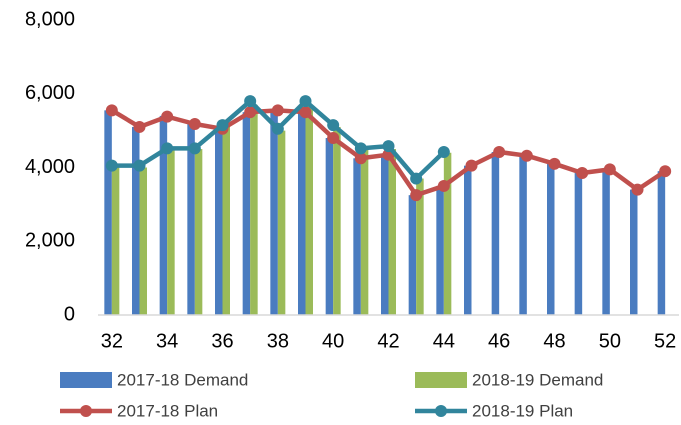  What do you see at coordinates (167, 341) in the screenshot?
I see `x-tick-label: 34` at bounding box center [167, 341].